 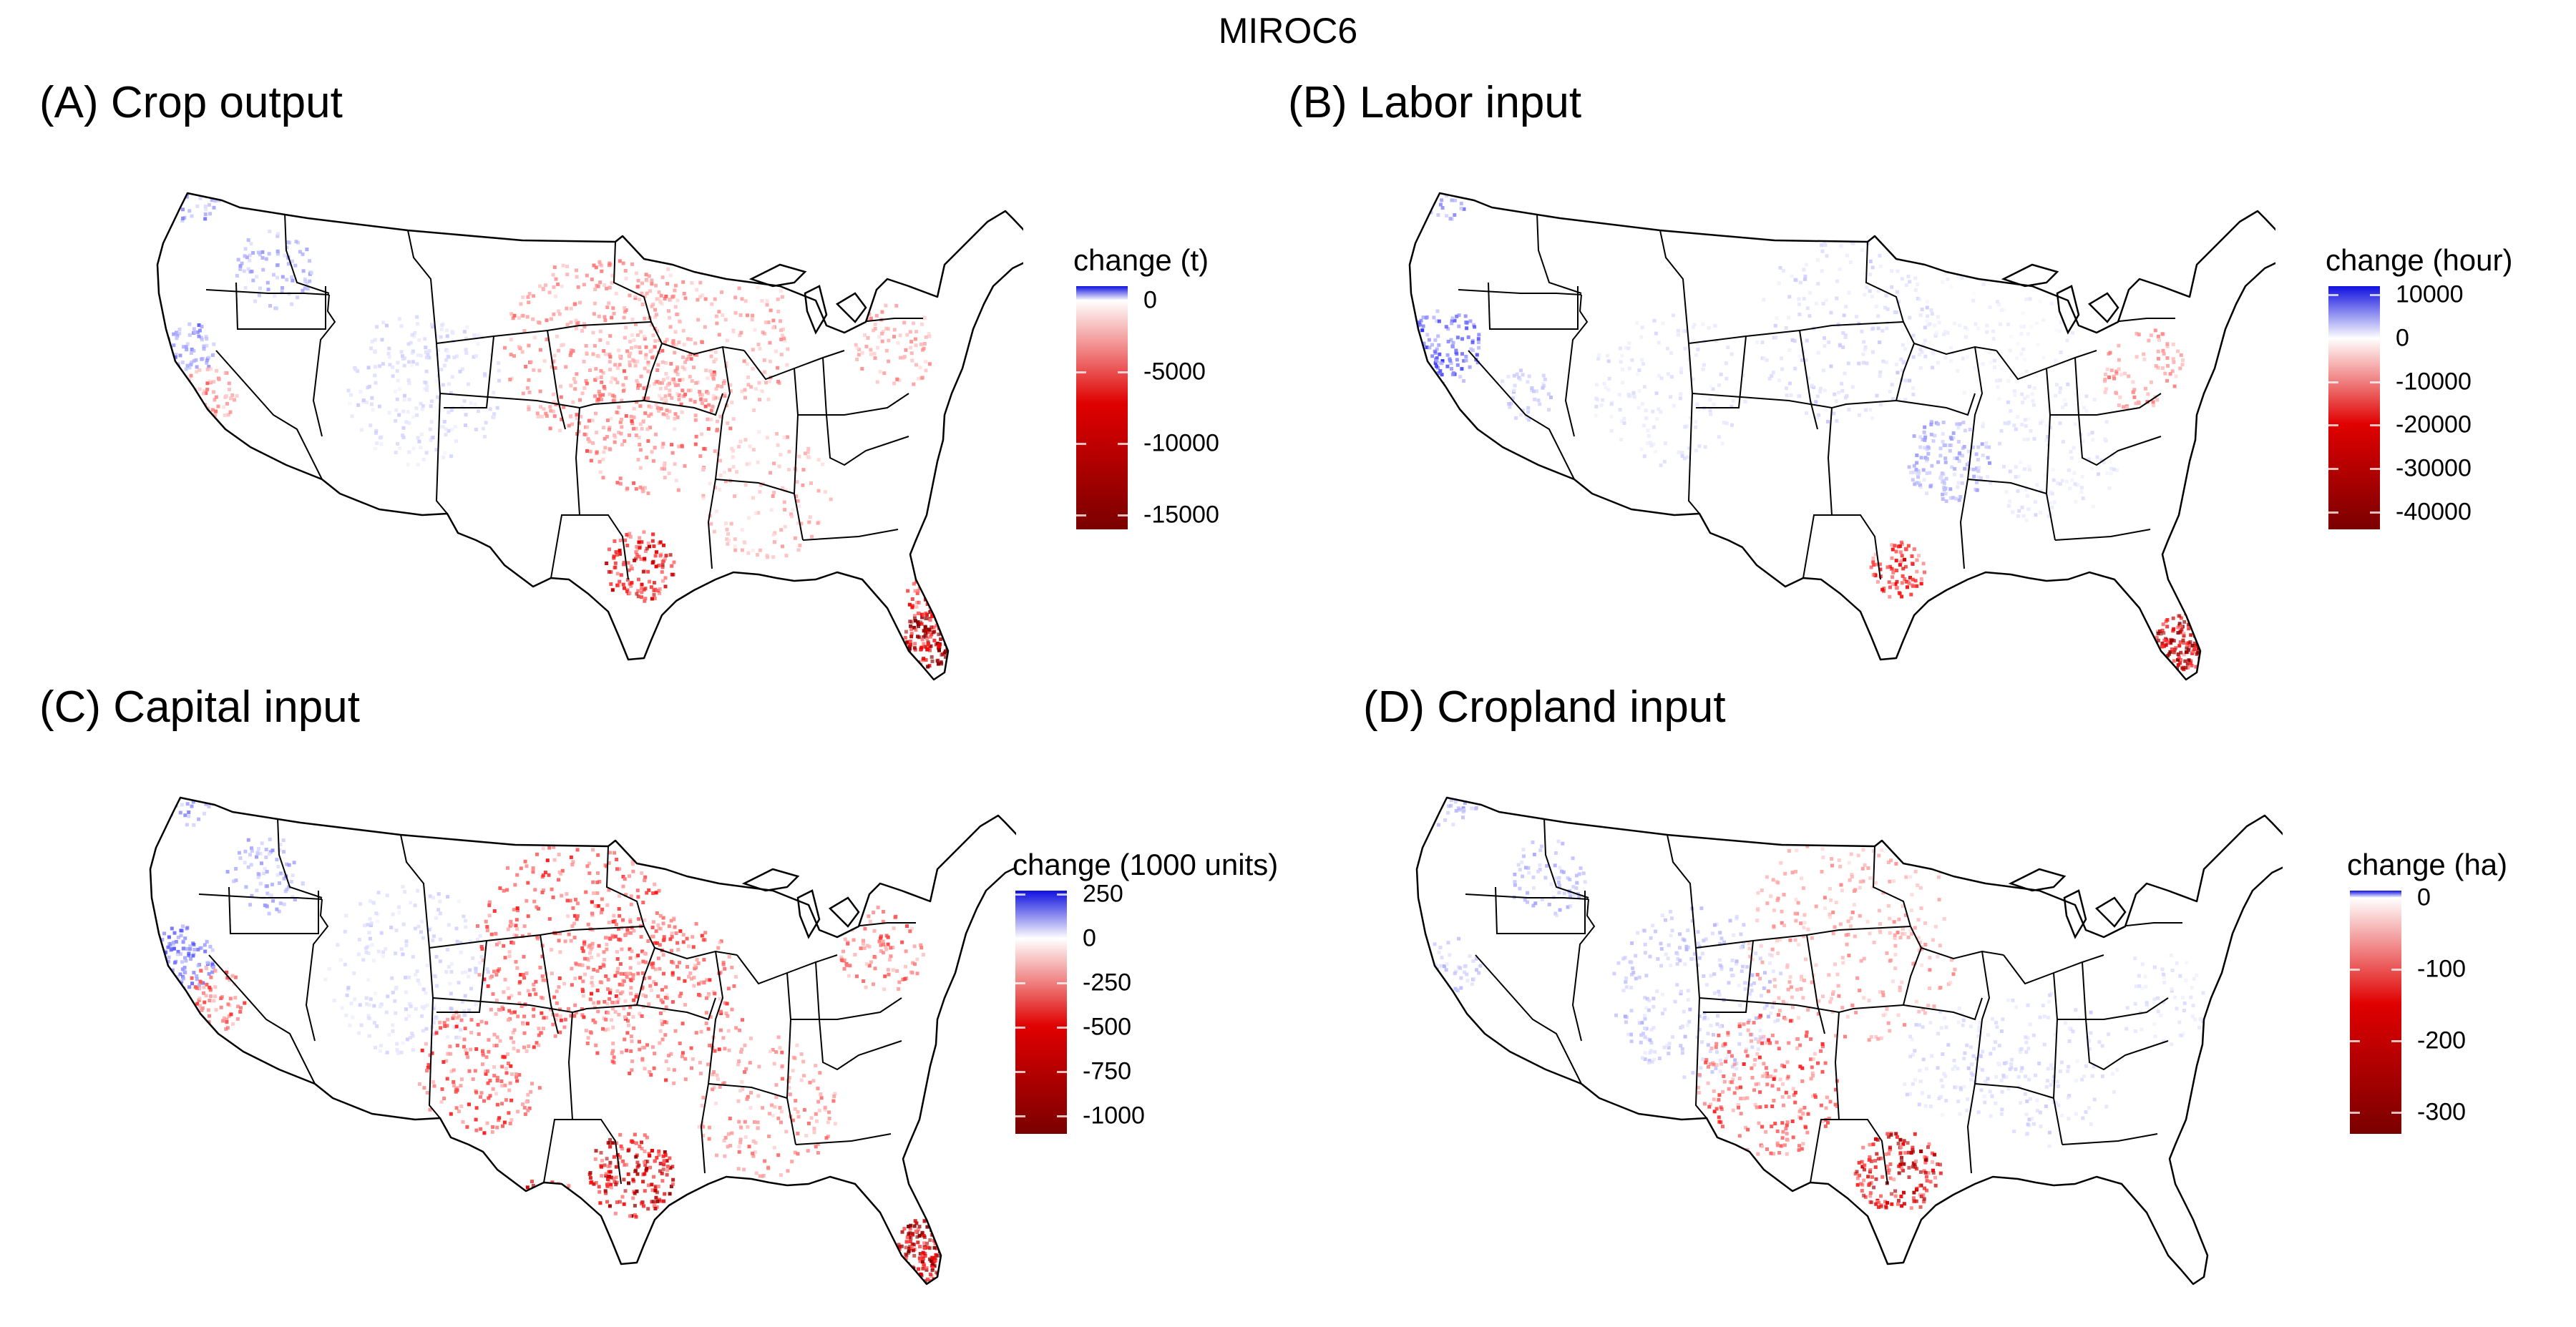 What do you see at coordinates (1107, 1072) in the screenshot?
I see `colorbar-tick-label: -750` at bounding box center [1107, 1072].